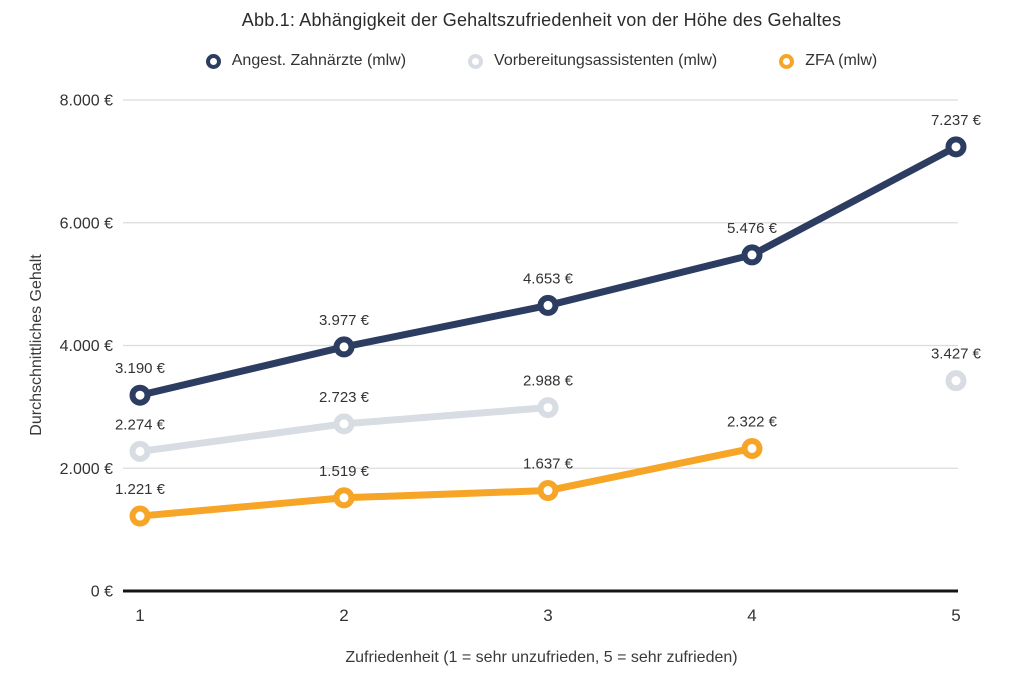 The image size is (1031, 680). Describe the element at coordinates (86, 469) in the screenshot. I see `y-tick-label: 2.000 €` at that location.